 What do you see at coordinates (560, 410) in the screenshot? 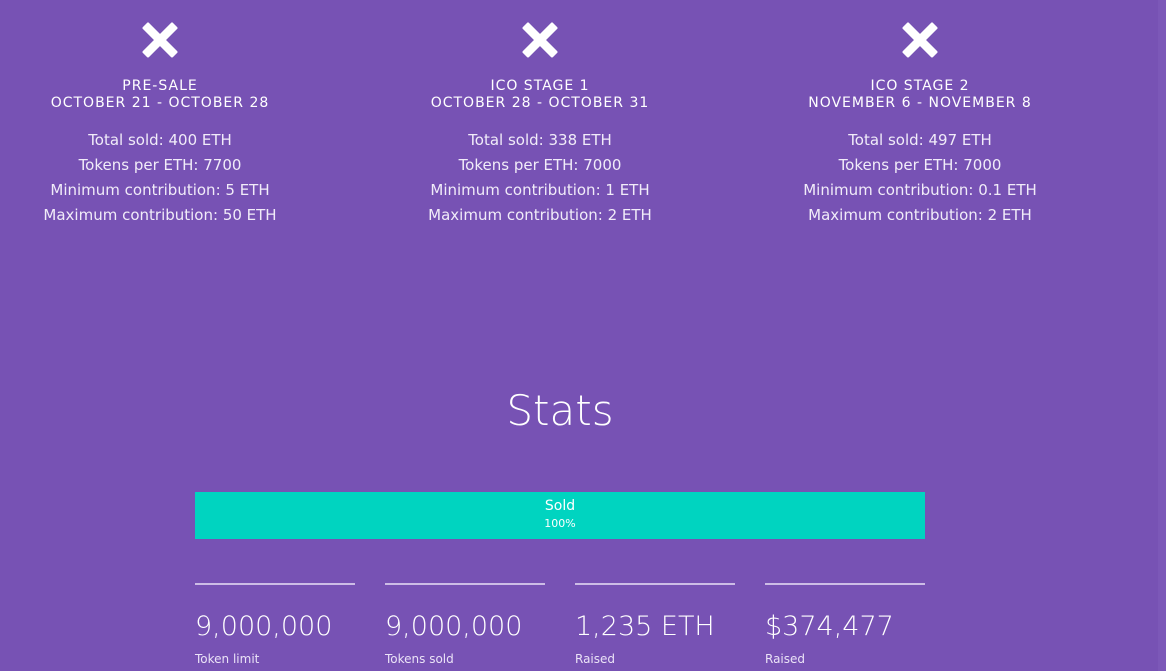
I see `stats-heading: Stats` at bounding box center [560, 410].